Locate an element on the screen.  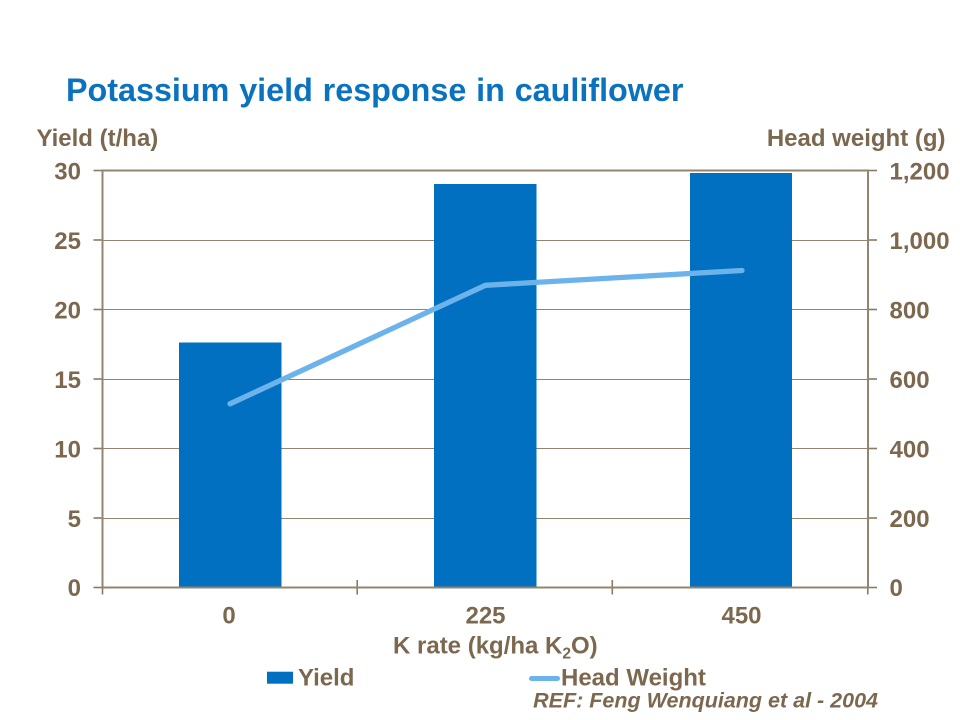
svg-text: 400 is located at coordinates (910, 449).